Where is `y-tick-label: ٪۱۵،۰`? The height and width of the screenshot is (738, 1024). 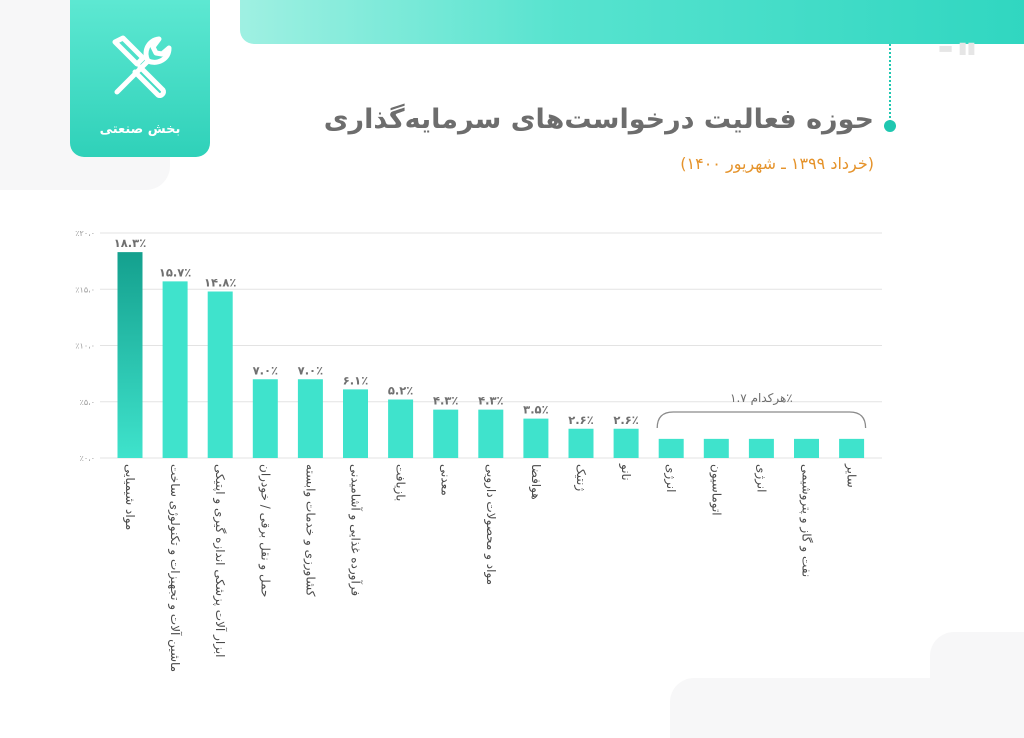
y-tick-label: ٪۱۵،۰ is located at coordinates (85, 289).